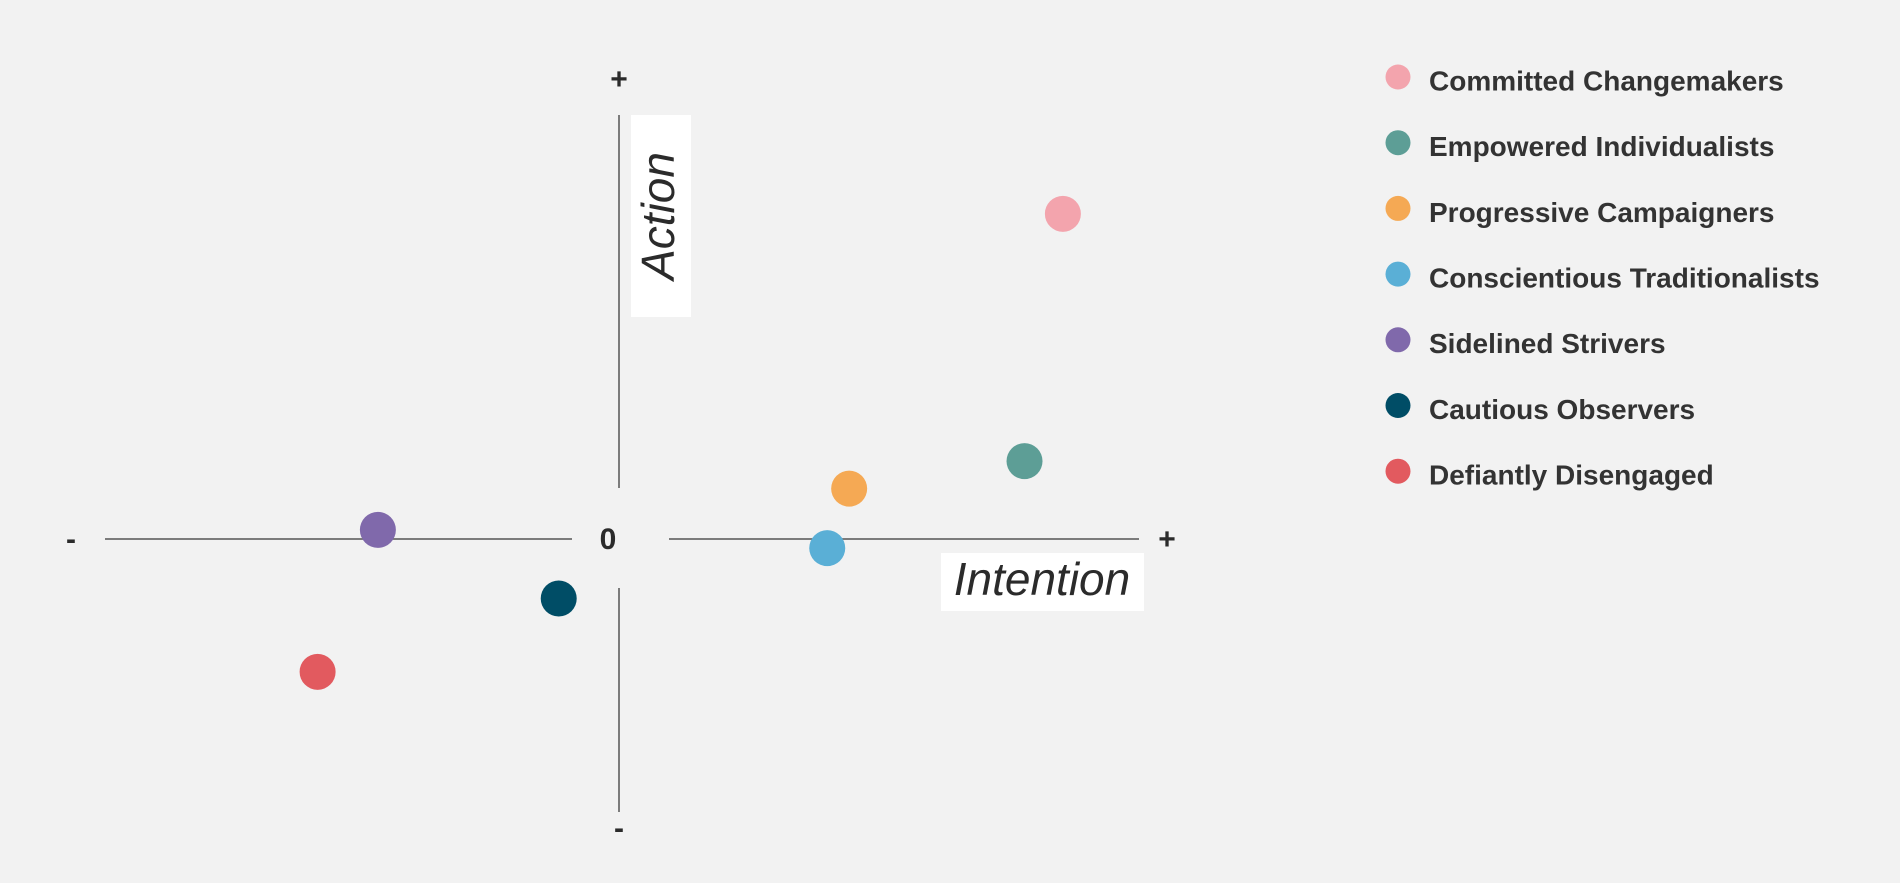 This screenshot has width=1900, height=883. What do you see at coordinates (1042, 579) in the screenshot?
I see `x-axis-title: Intention` at bounding box center [1042, 579].